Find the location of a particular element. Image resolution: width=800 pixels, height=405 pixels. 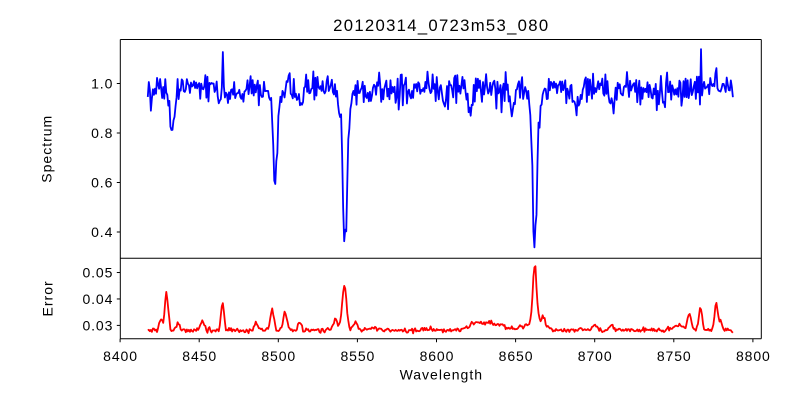

svg-text: 8650 is located at coordinates (516, 356).